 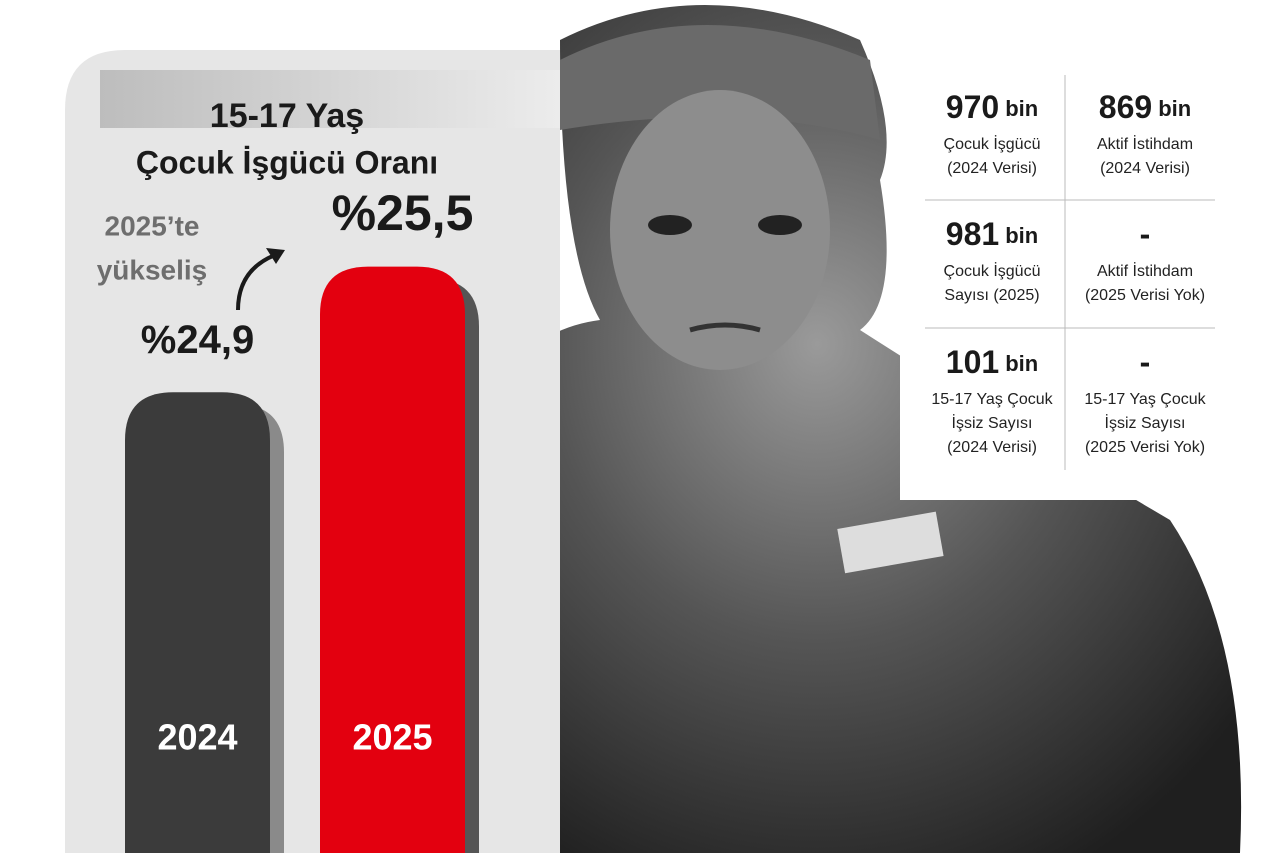 What do you see at coordinates (1065, 287) in the screenshot?
I see `stats-table` at bounding box center [1065, 287].